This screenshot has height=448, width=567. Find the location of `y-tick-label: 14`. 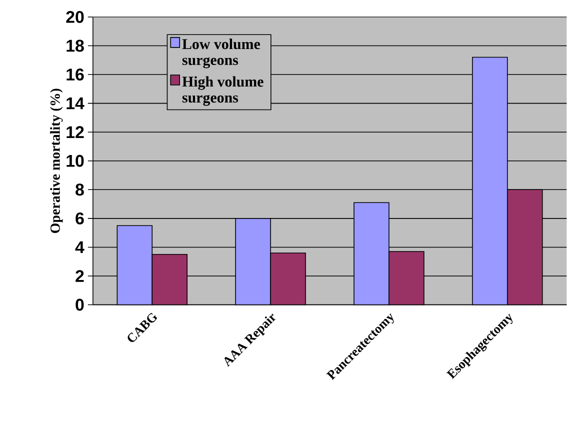

y-tick-label: 14 is located at coordinates (75, 104).